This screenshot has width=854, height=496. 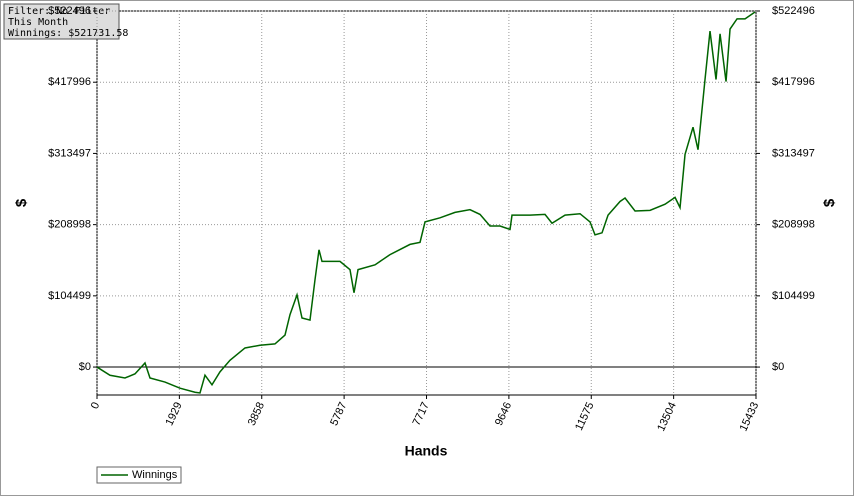 What do you see at coordinates (793, 225) in the screenshot?
I see `y2-tick-label: $208998` at bounding box center [793, 225].